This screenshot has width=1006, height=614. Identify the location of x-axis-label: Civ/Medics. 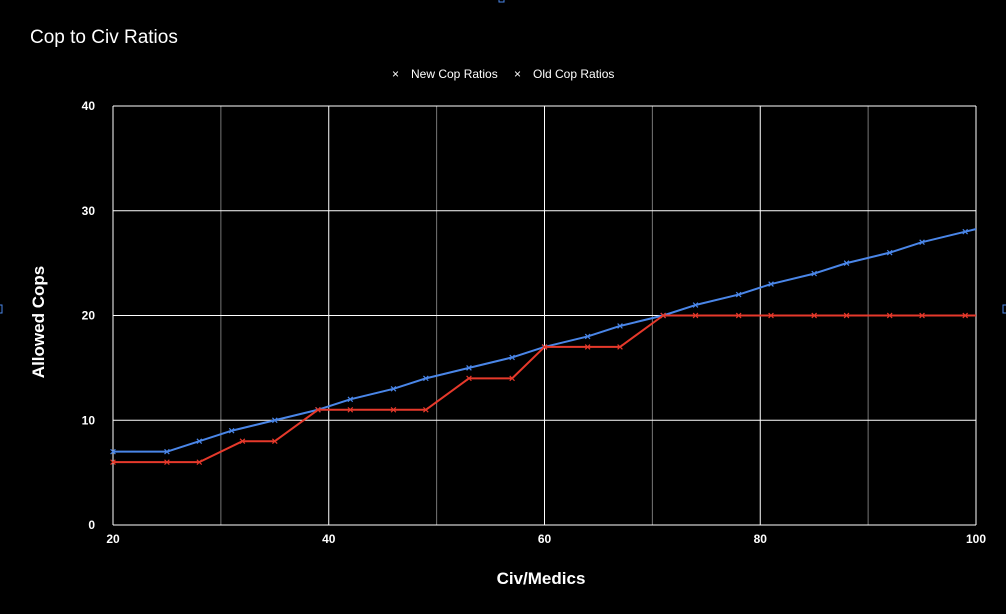
(541, 578).